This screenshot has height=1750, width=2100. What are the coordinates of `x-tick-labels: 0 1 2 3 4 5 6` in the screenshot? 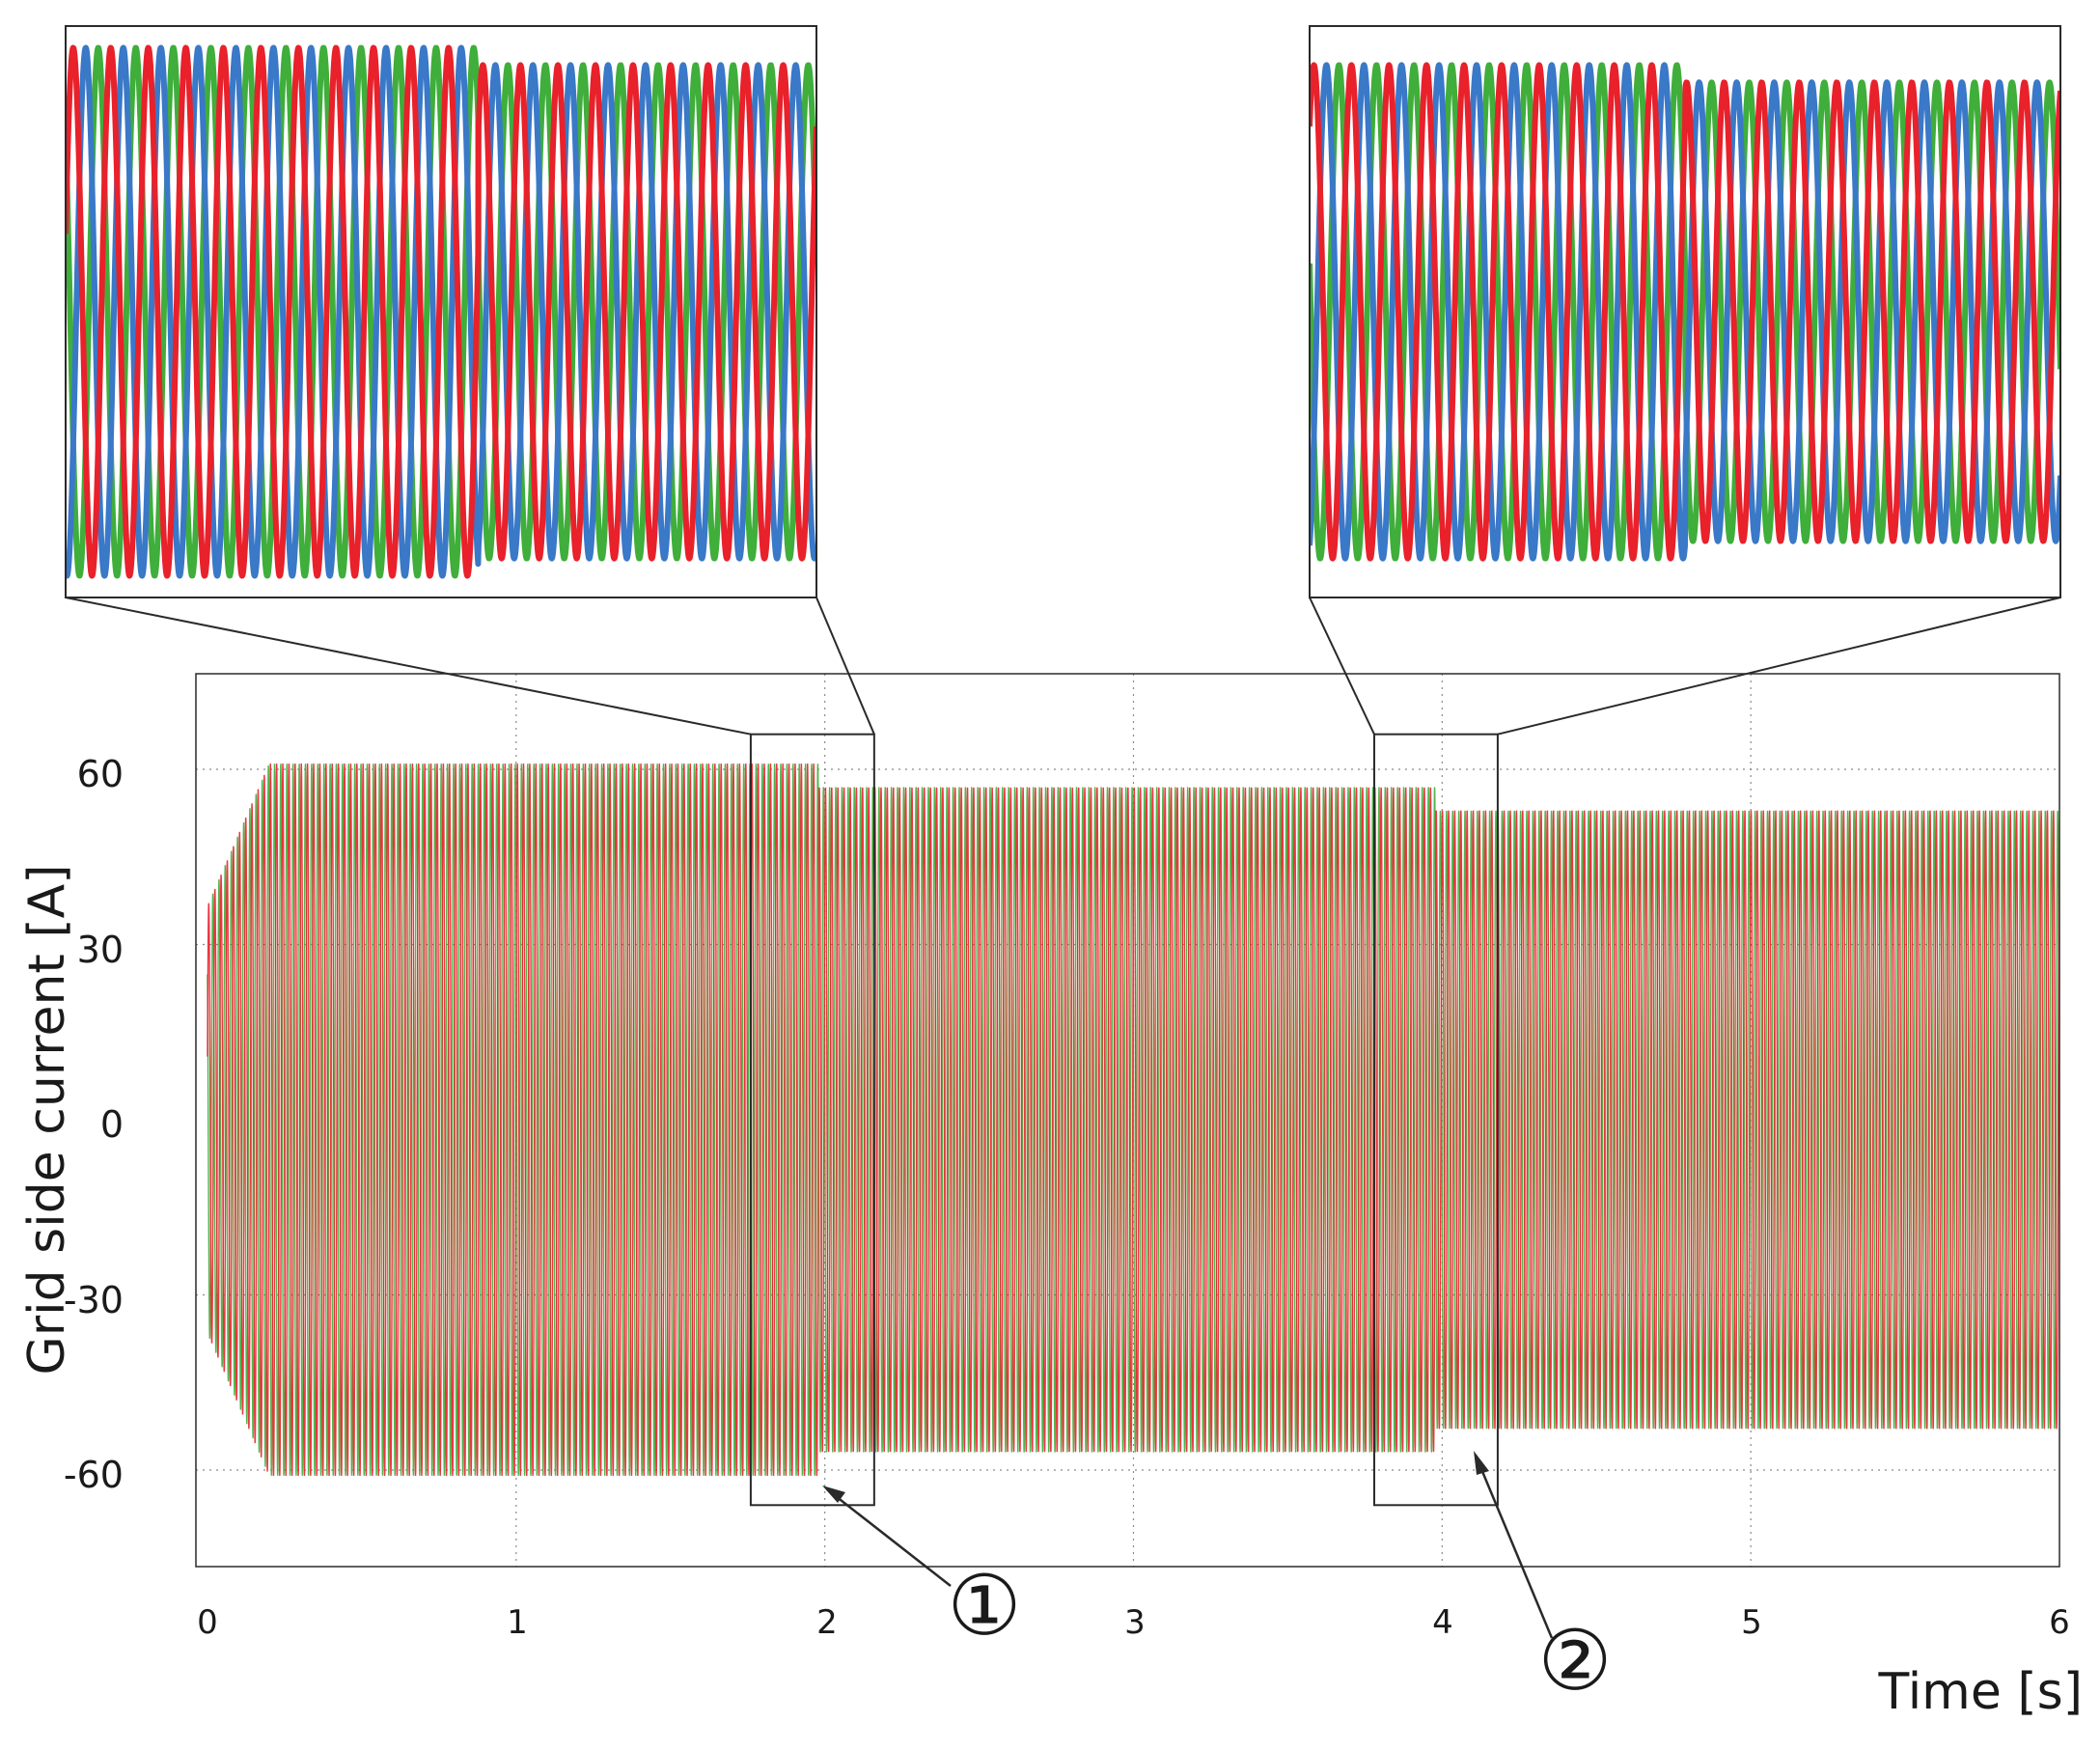 It's located at (1133, 1622).